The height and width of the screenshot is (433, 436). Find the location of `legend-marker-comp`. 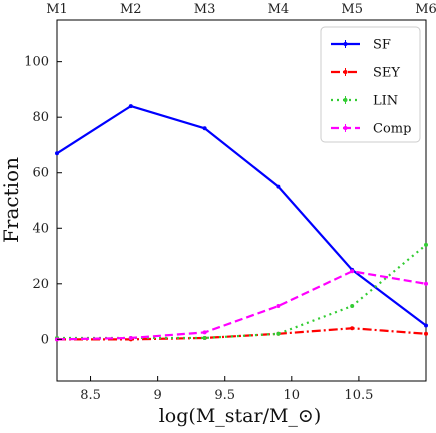

legend-marker-comp is located at coordinates (345, 128).